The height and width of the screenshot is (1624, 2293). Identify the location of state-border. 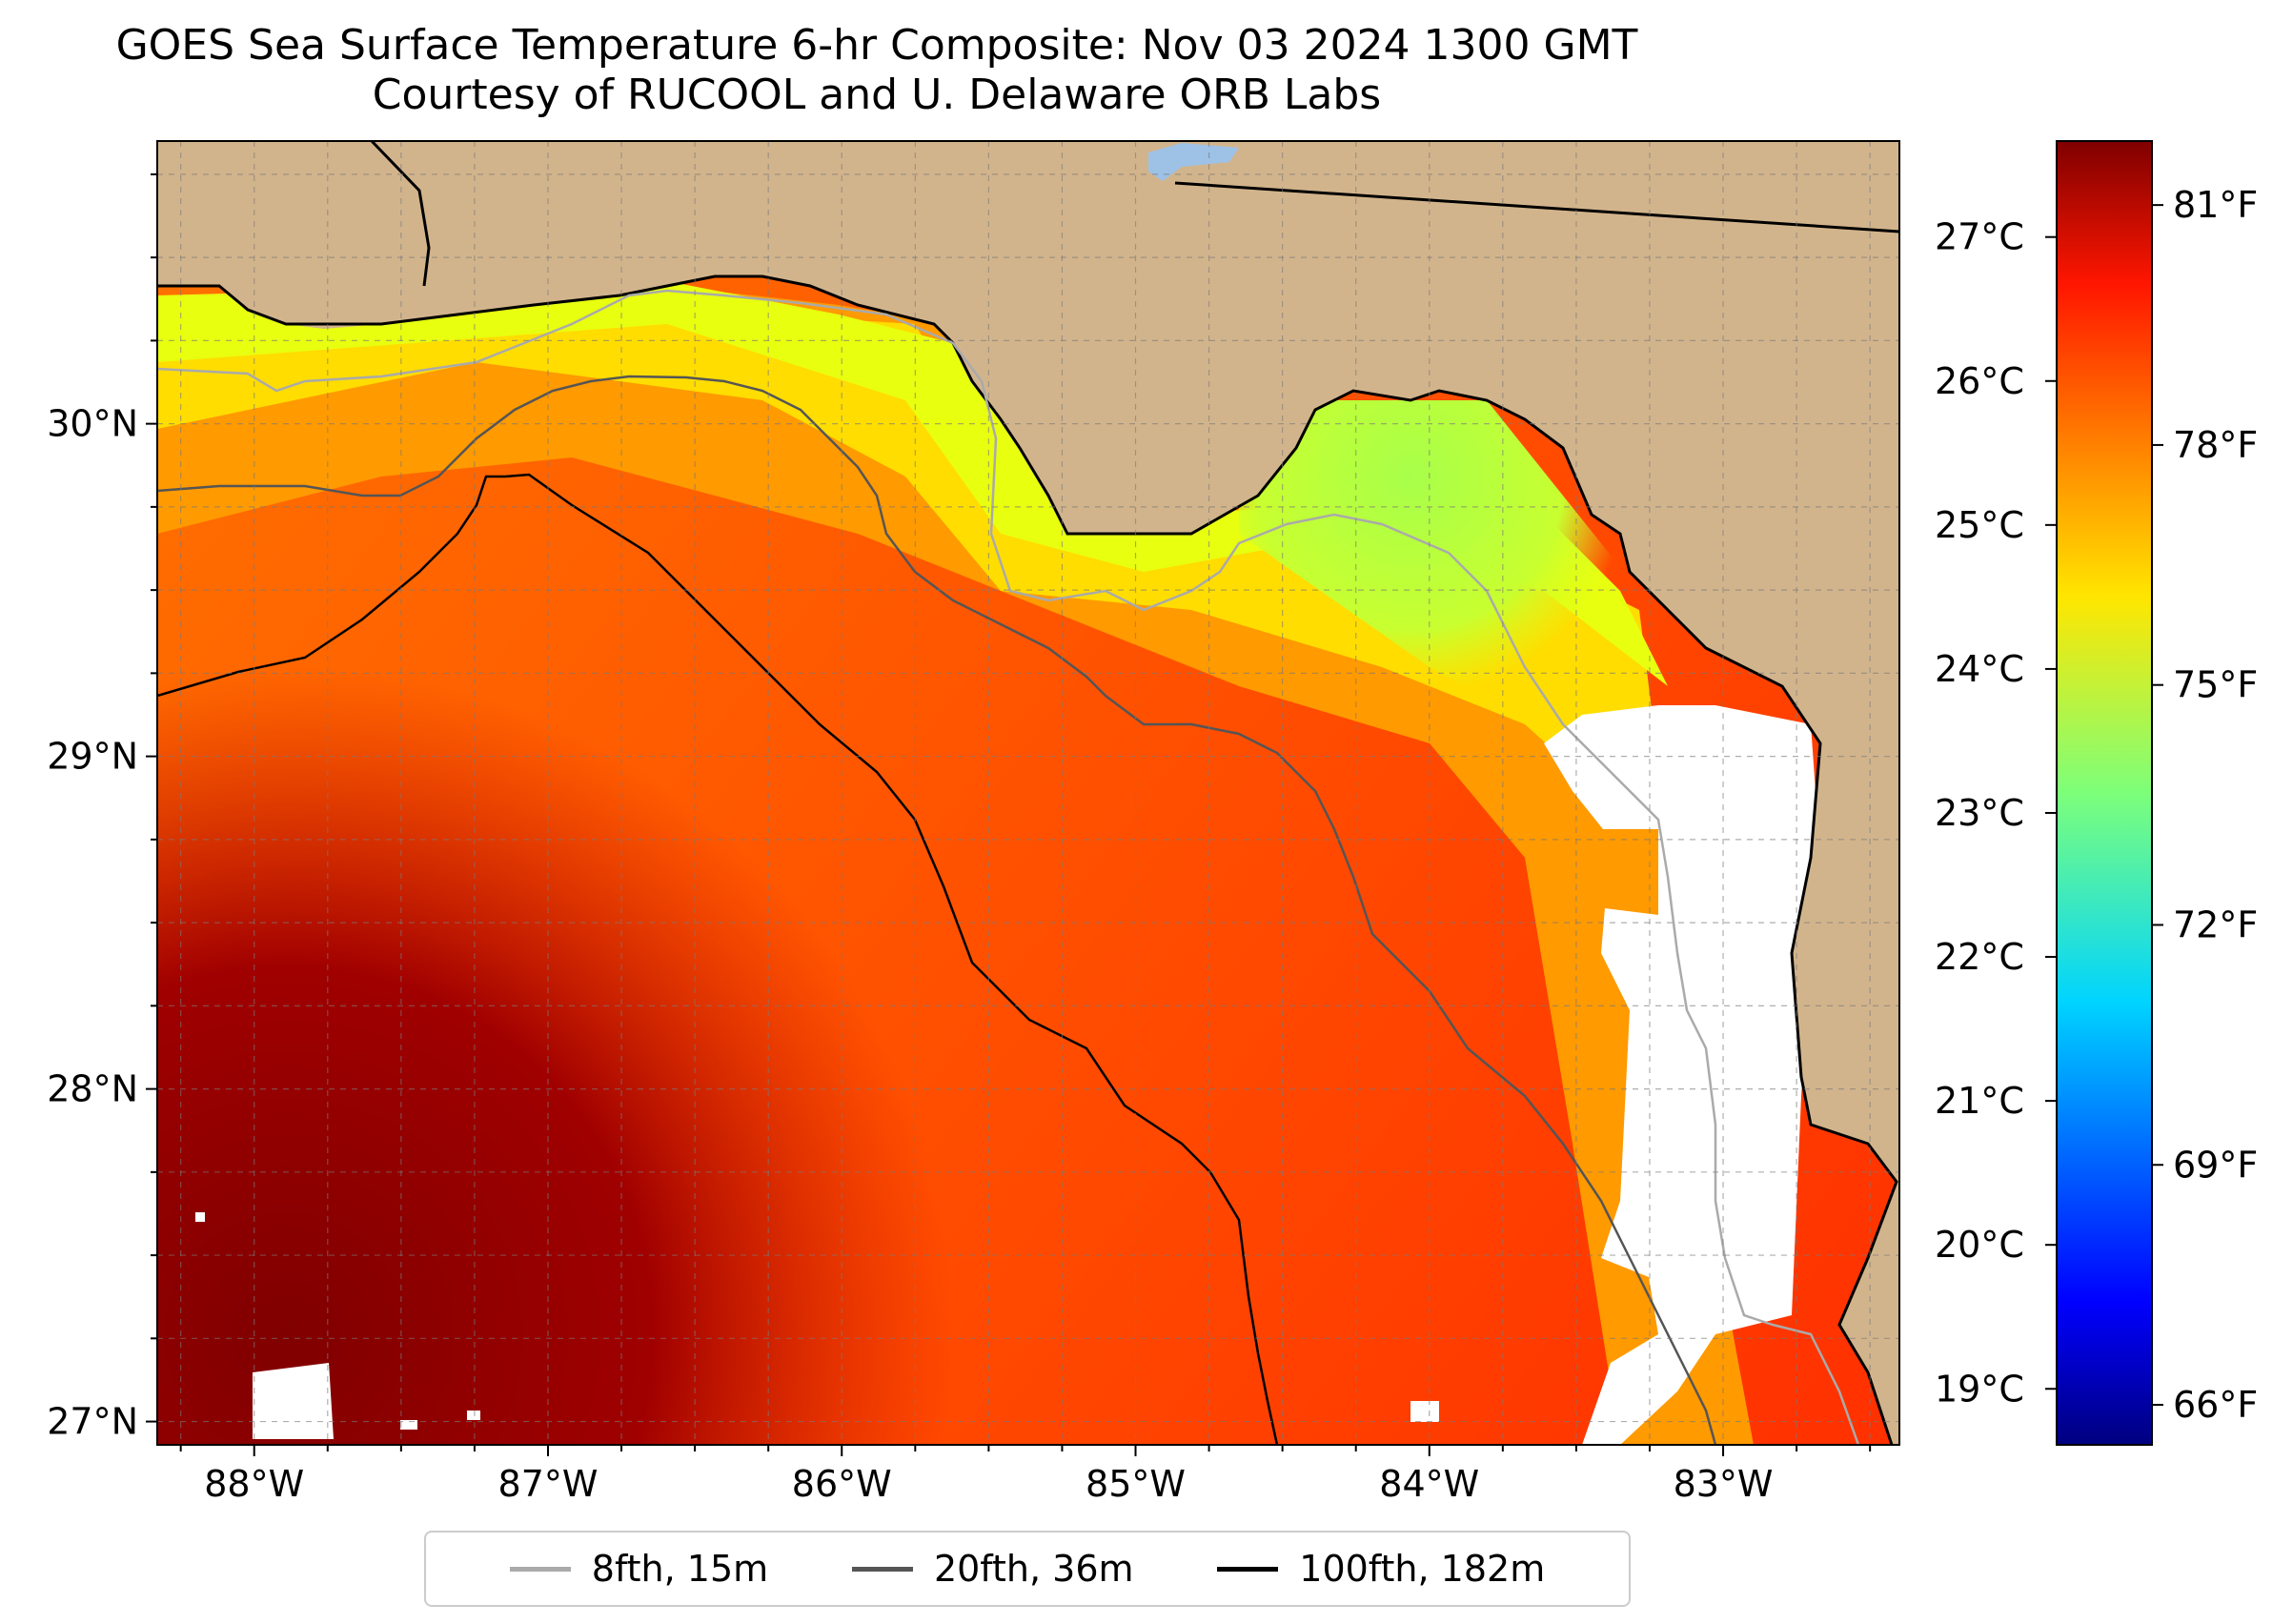
(1537, 207).